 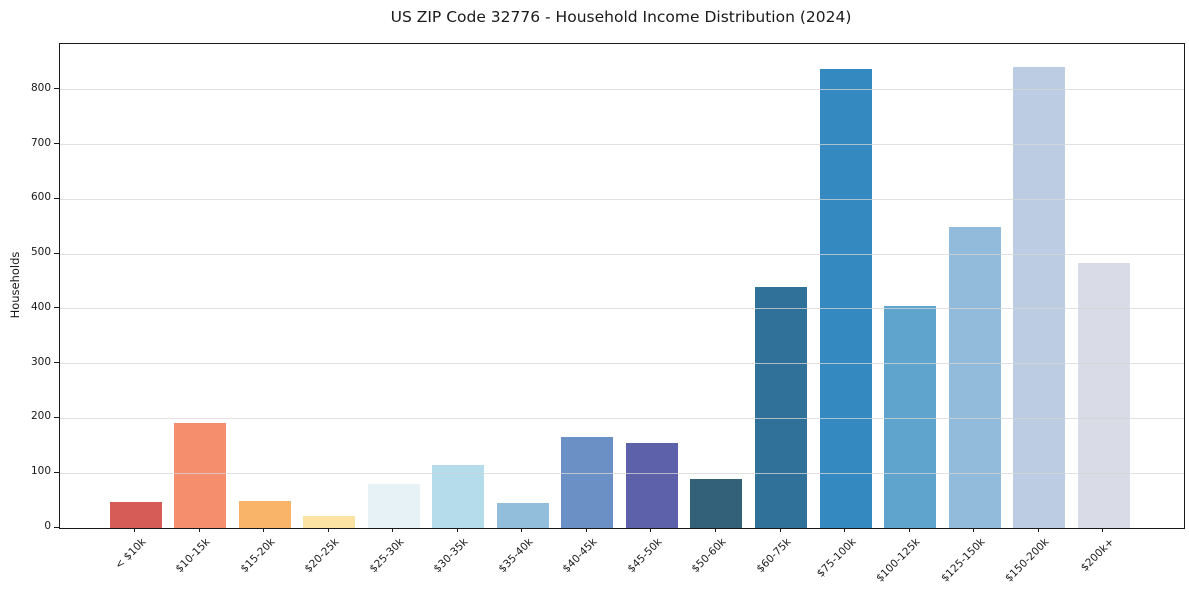 I want to click on x-tick-label: $60-75k, so click(x=774, y=556).